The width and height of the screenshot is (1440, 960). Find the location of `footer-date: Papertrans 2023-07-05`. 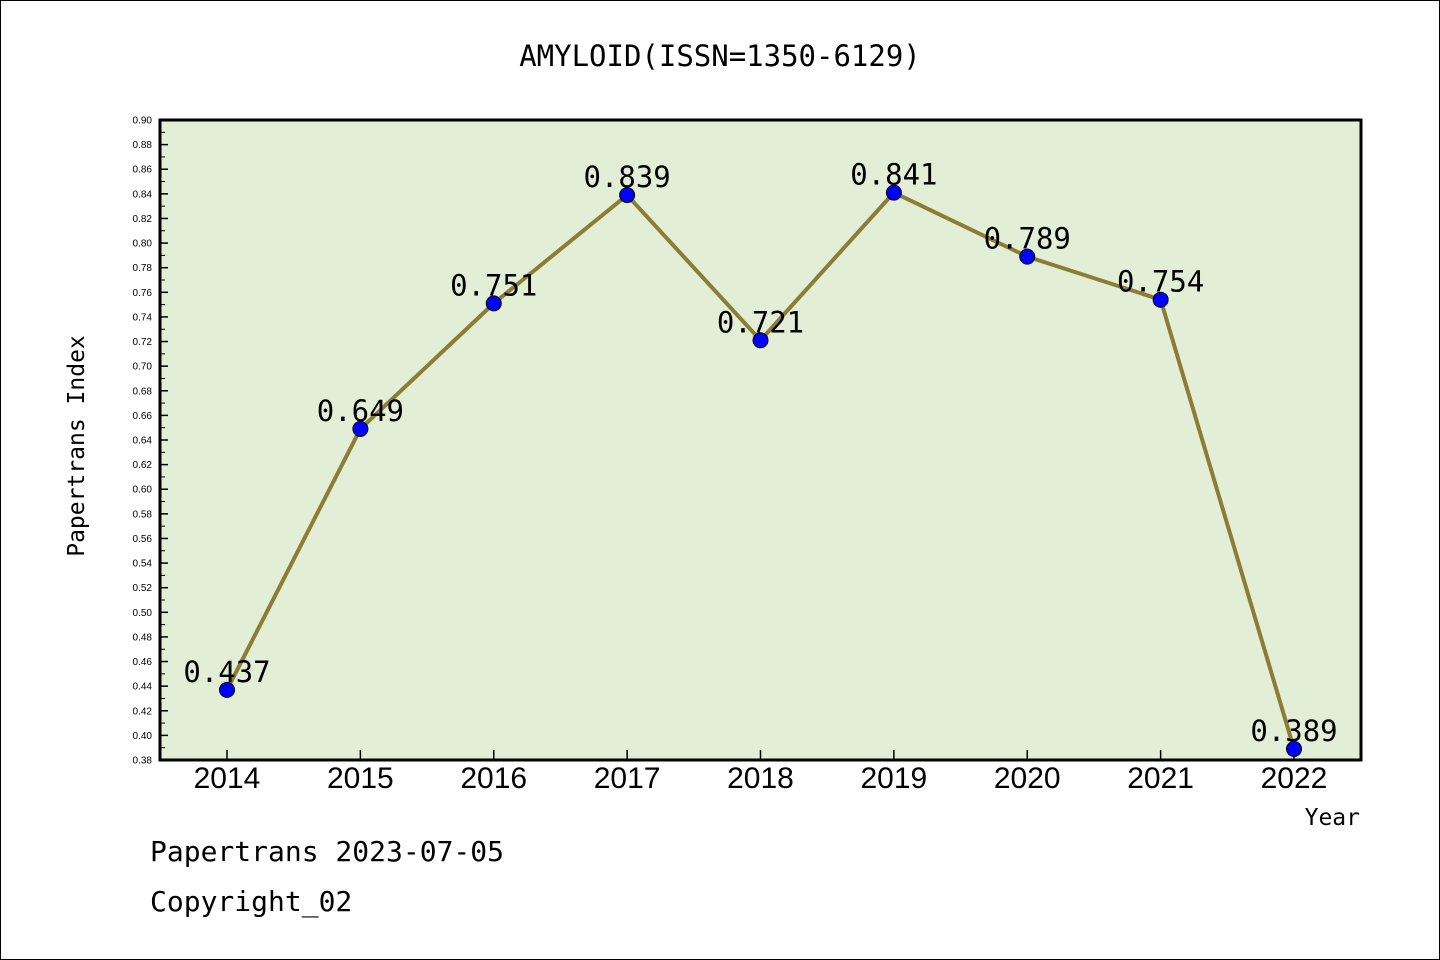

footer-date: Papertrans 2023-07-05 is located at coordinates (327, 851).